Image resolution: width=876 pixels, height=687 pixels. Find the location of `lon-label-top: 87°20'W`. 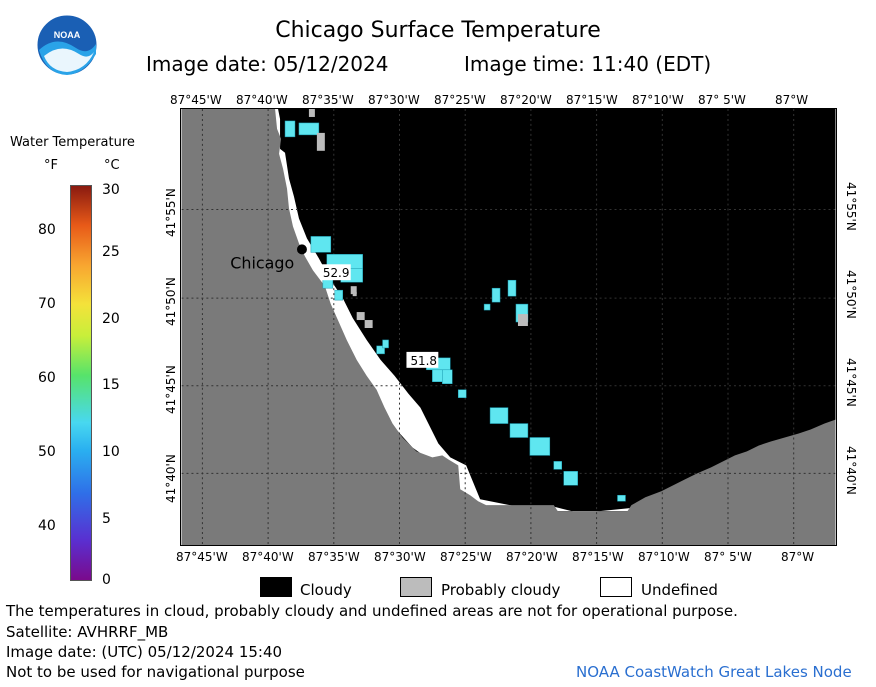

lon-label-top: 87°20'W is located at coordinates (526, 100).